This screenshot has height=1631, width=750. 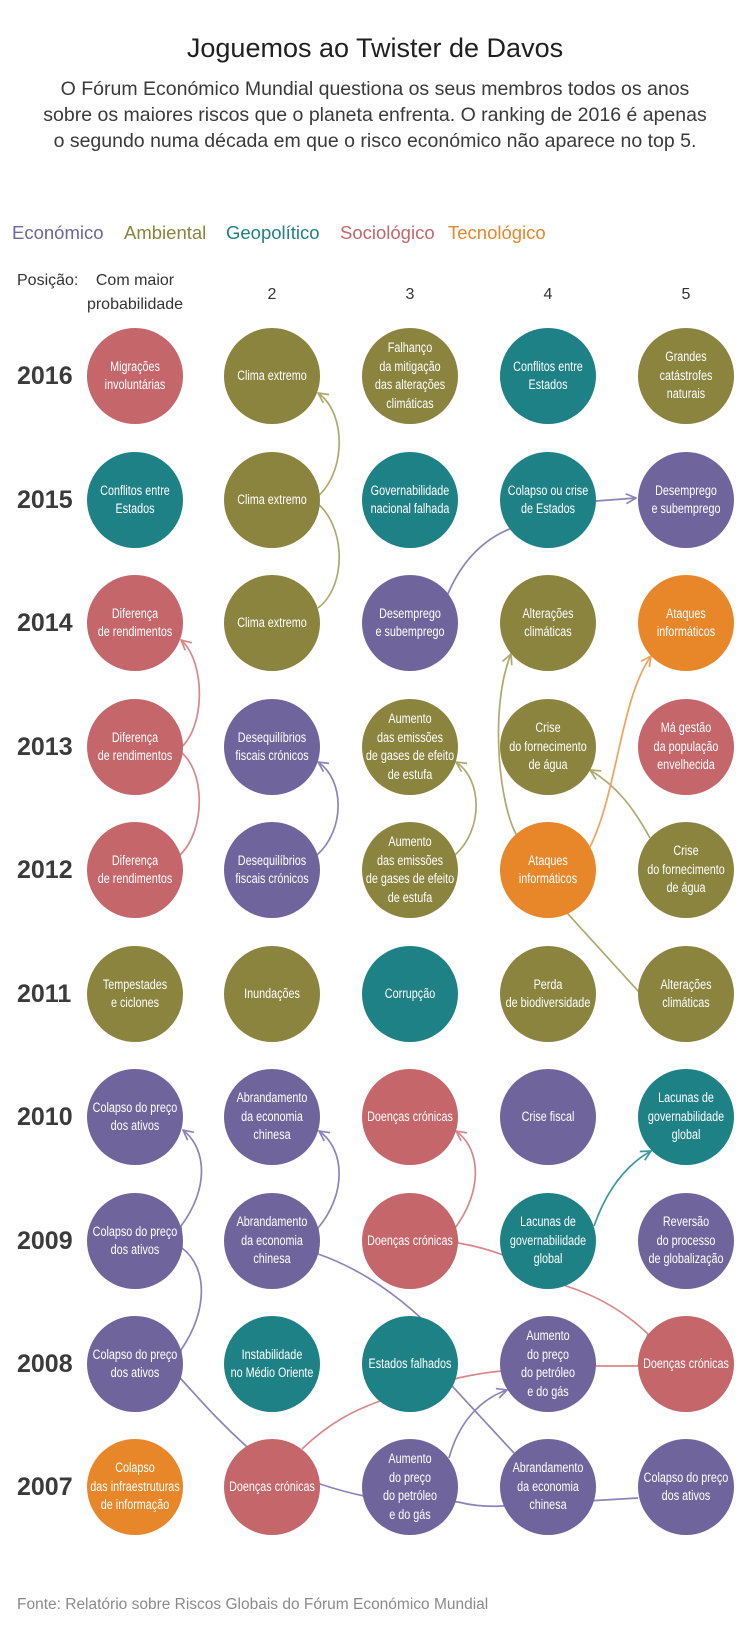 What do you see at coordinates (45, 623) in the screenshot?
I see `year-label: 2014` at bounding box center [45, 623].